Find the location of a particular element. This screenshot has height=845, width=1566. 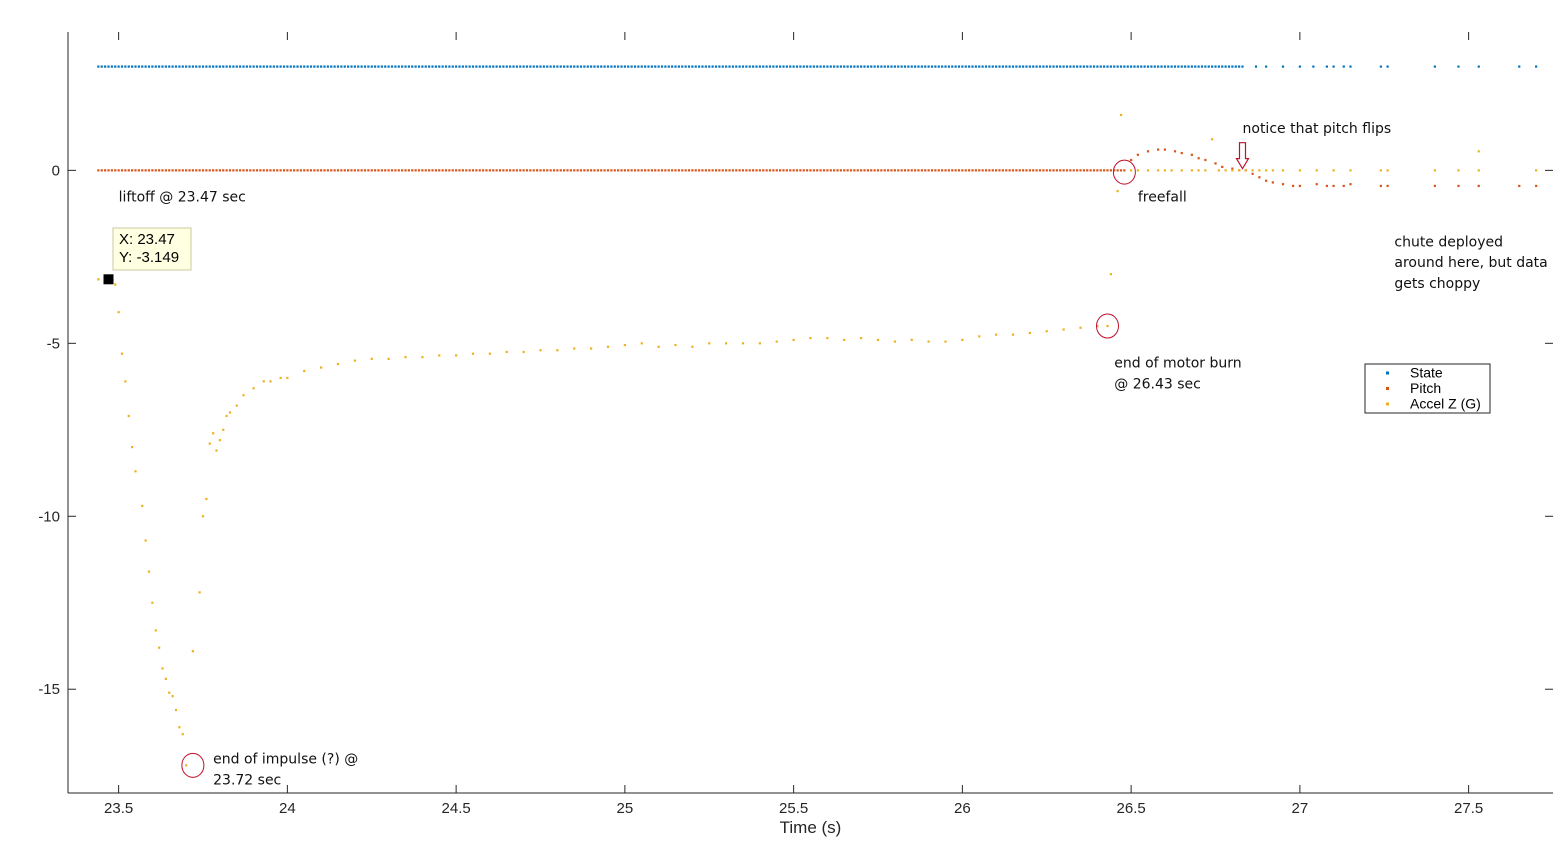

annotation-circle is located at coordinates (193, 765).